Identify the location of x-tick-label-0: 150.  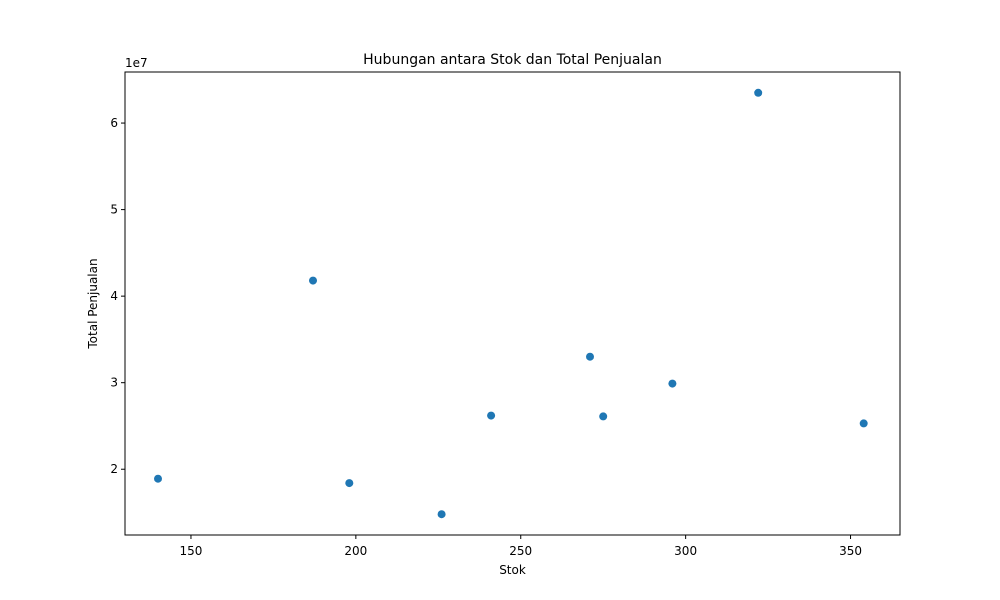
(191, 551).